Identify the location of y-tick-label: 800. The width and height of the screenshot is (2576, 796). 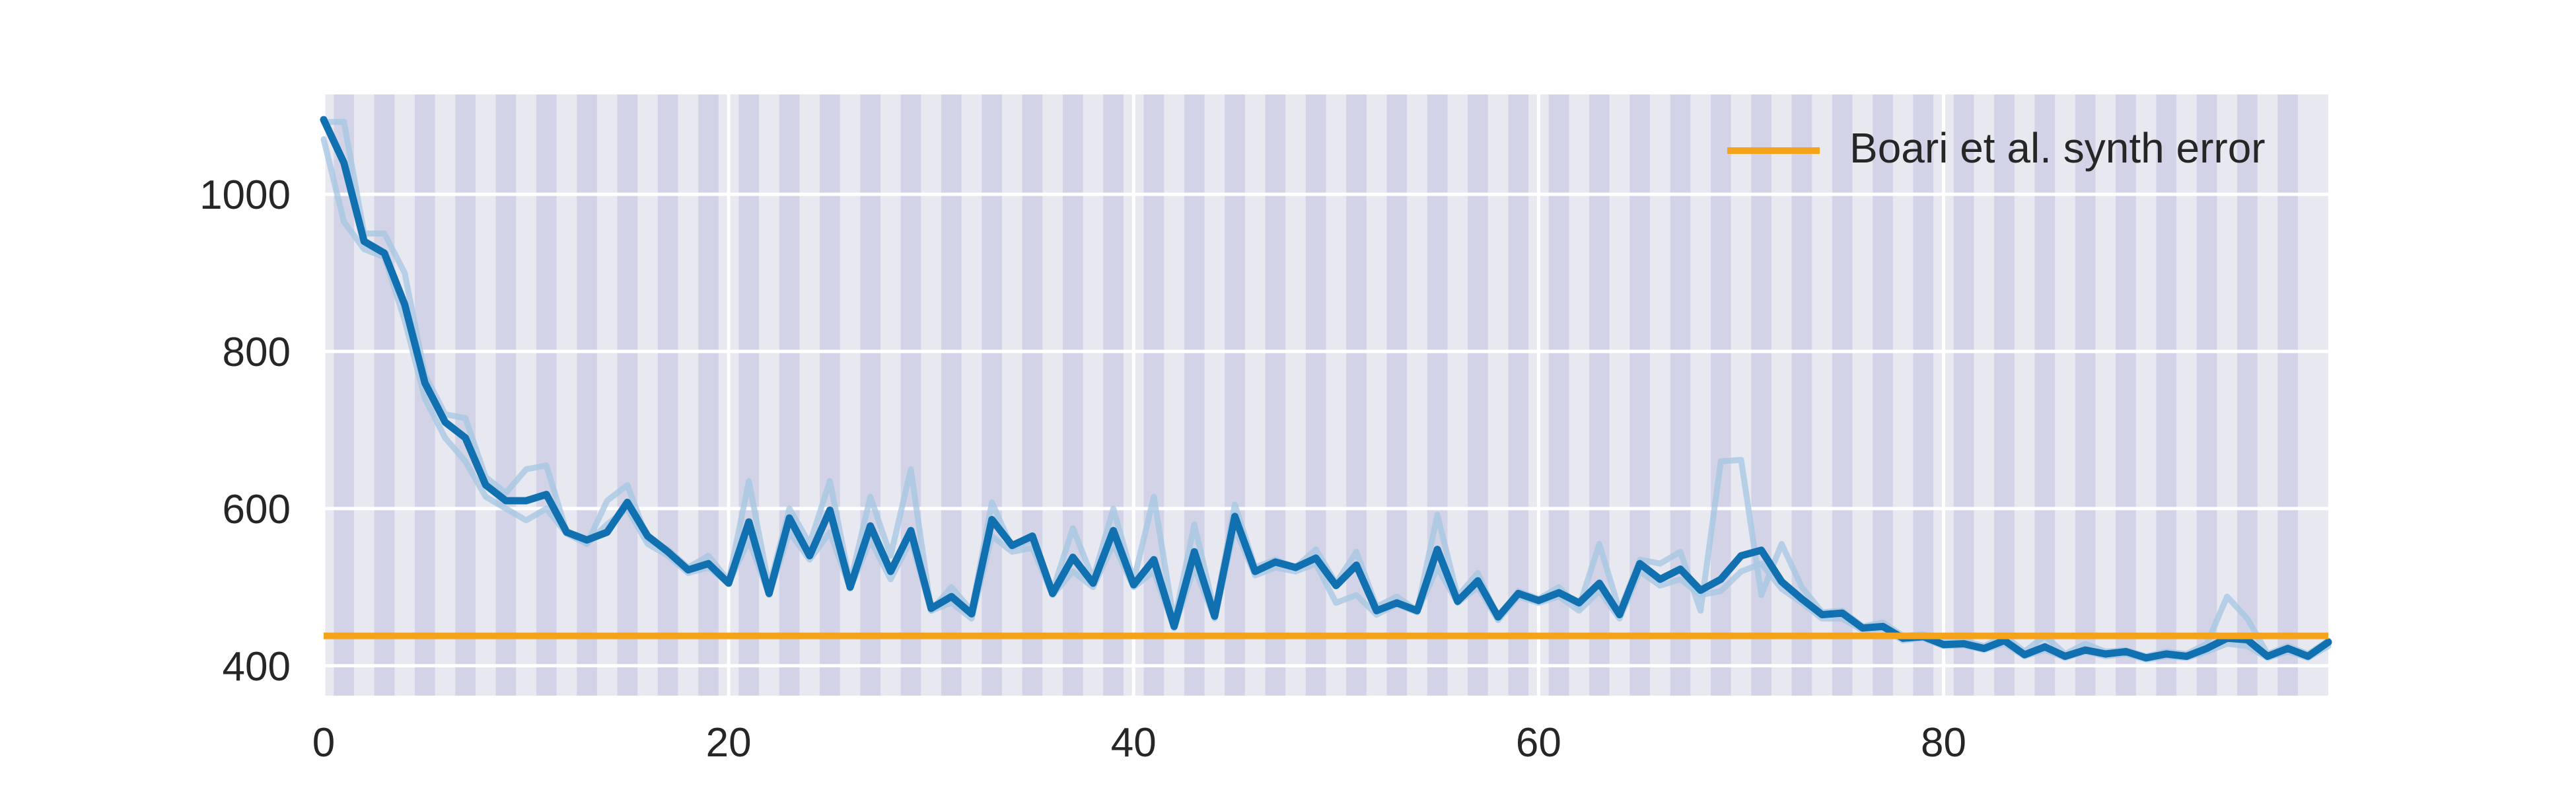
(257, 352).